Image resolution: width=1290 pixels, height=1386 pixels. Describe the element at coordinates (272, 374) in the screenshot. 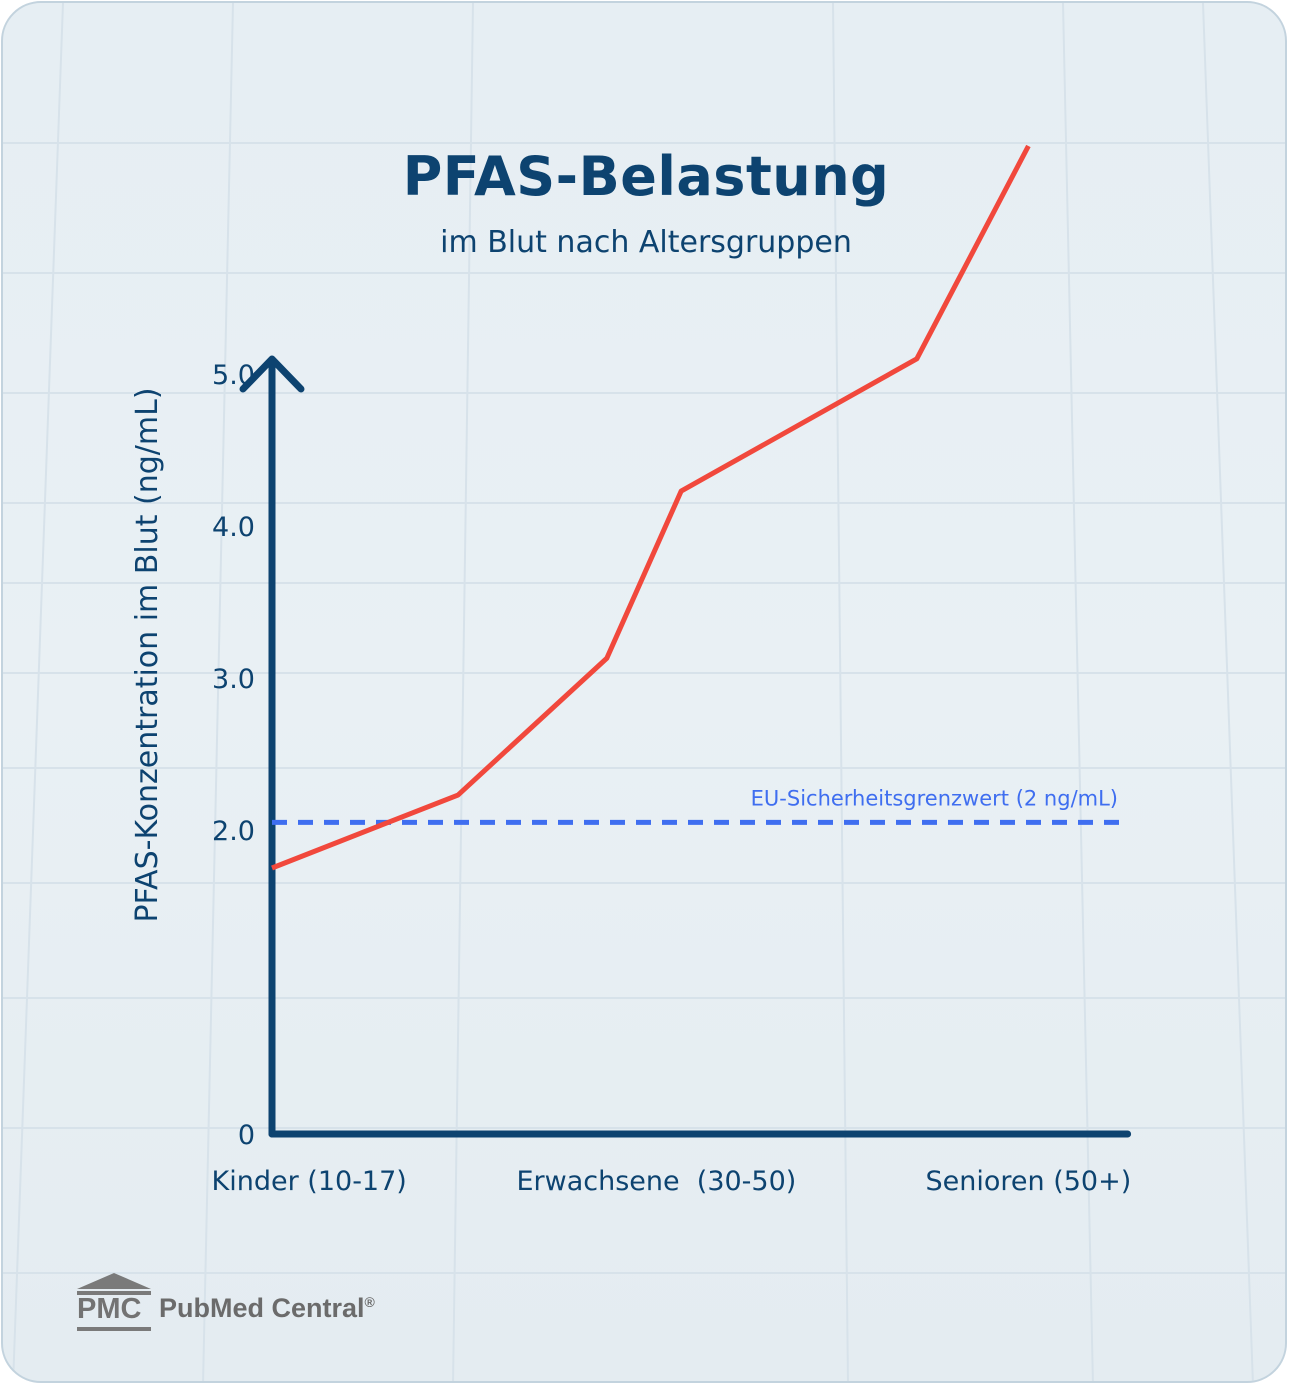

I see `y-axis-arrow` at that location.